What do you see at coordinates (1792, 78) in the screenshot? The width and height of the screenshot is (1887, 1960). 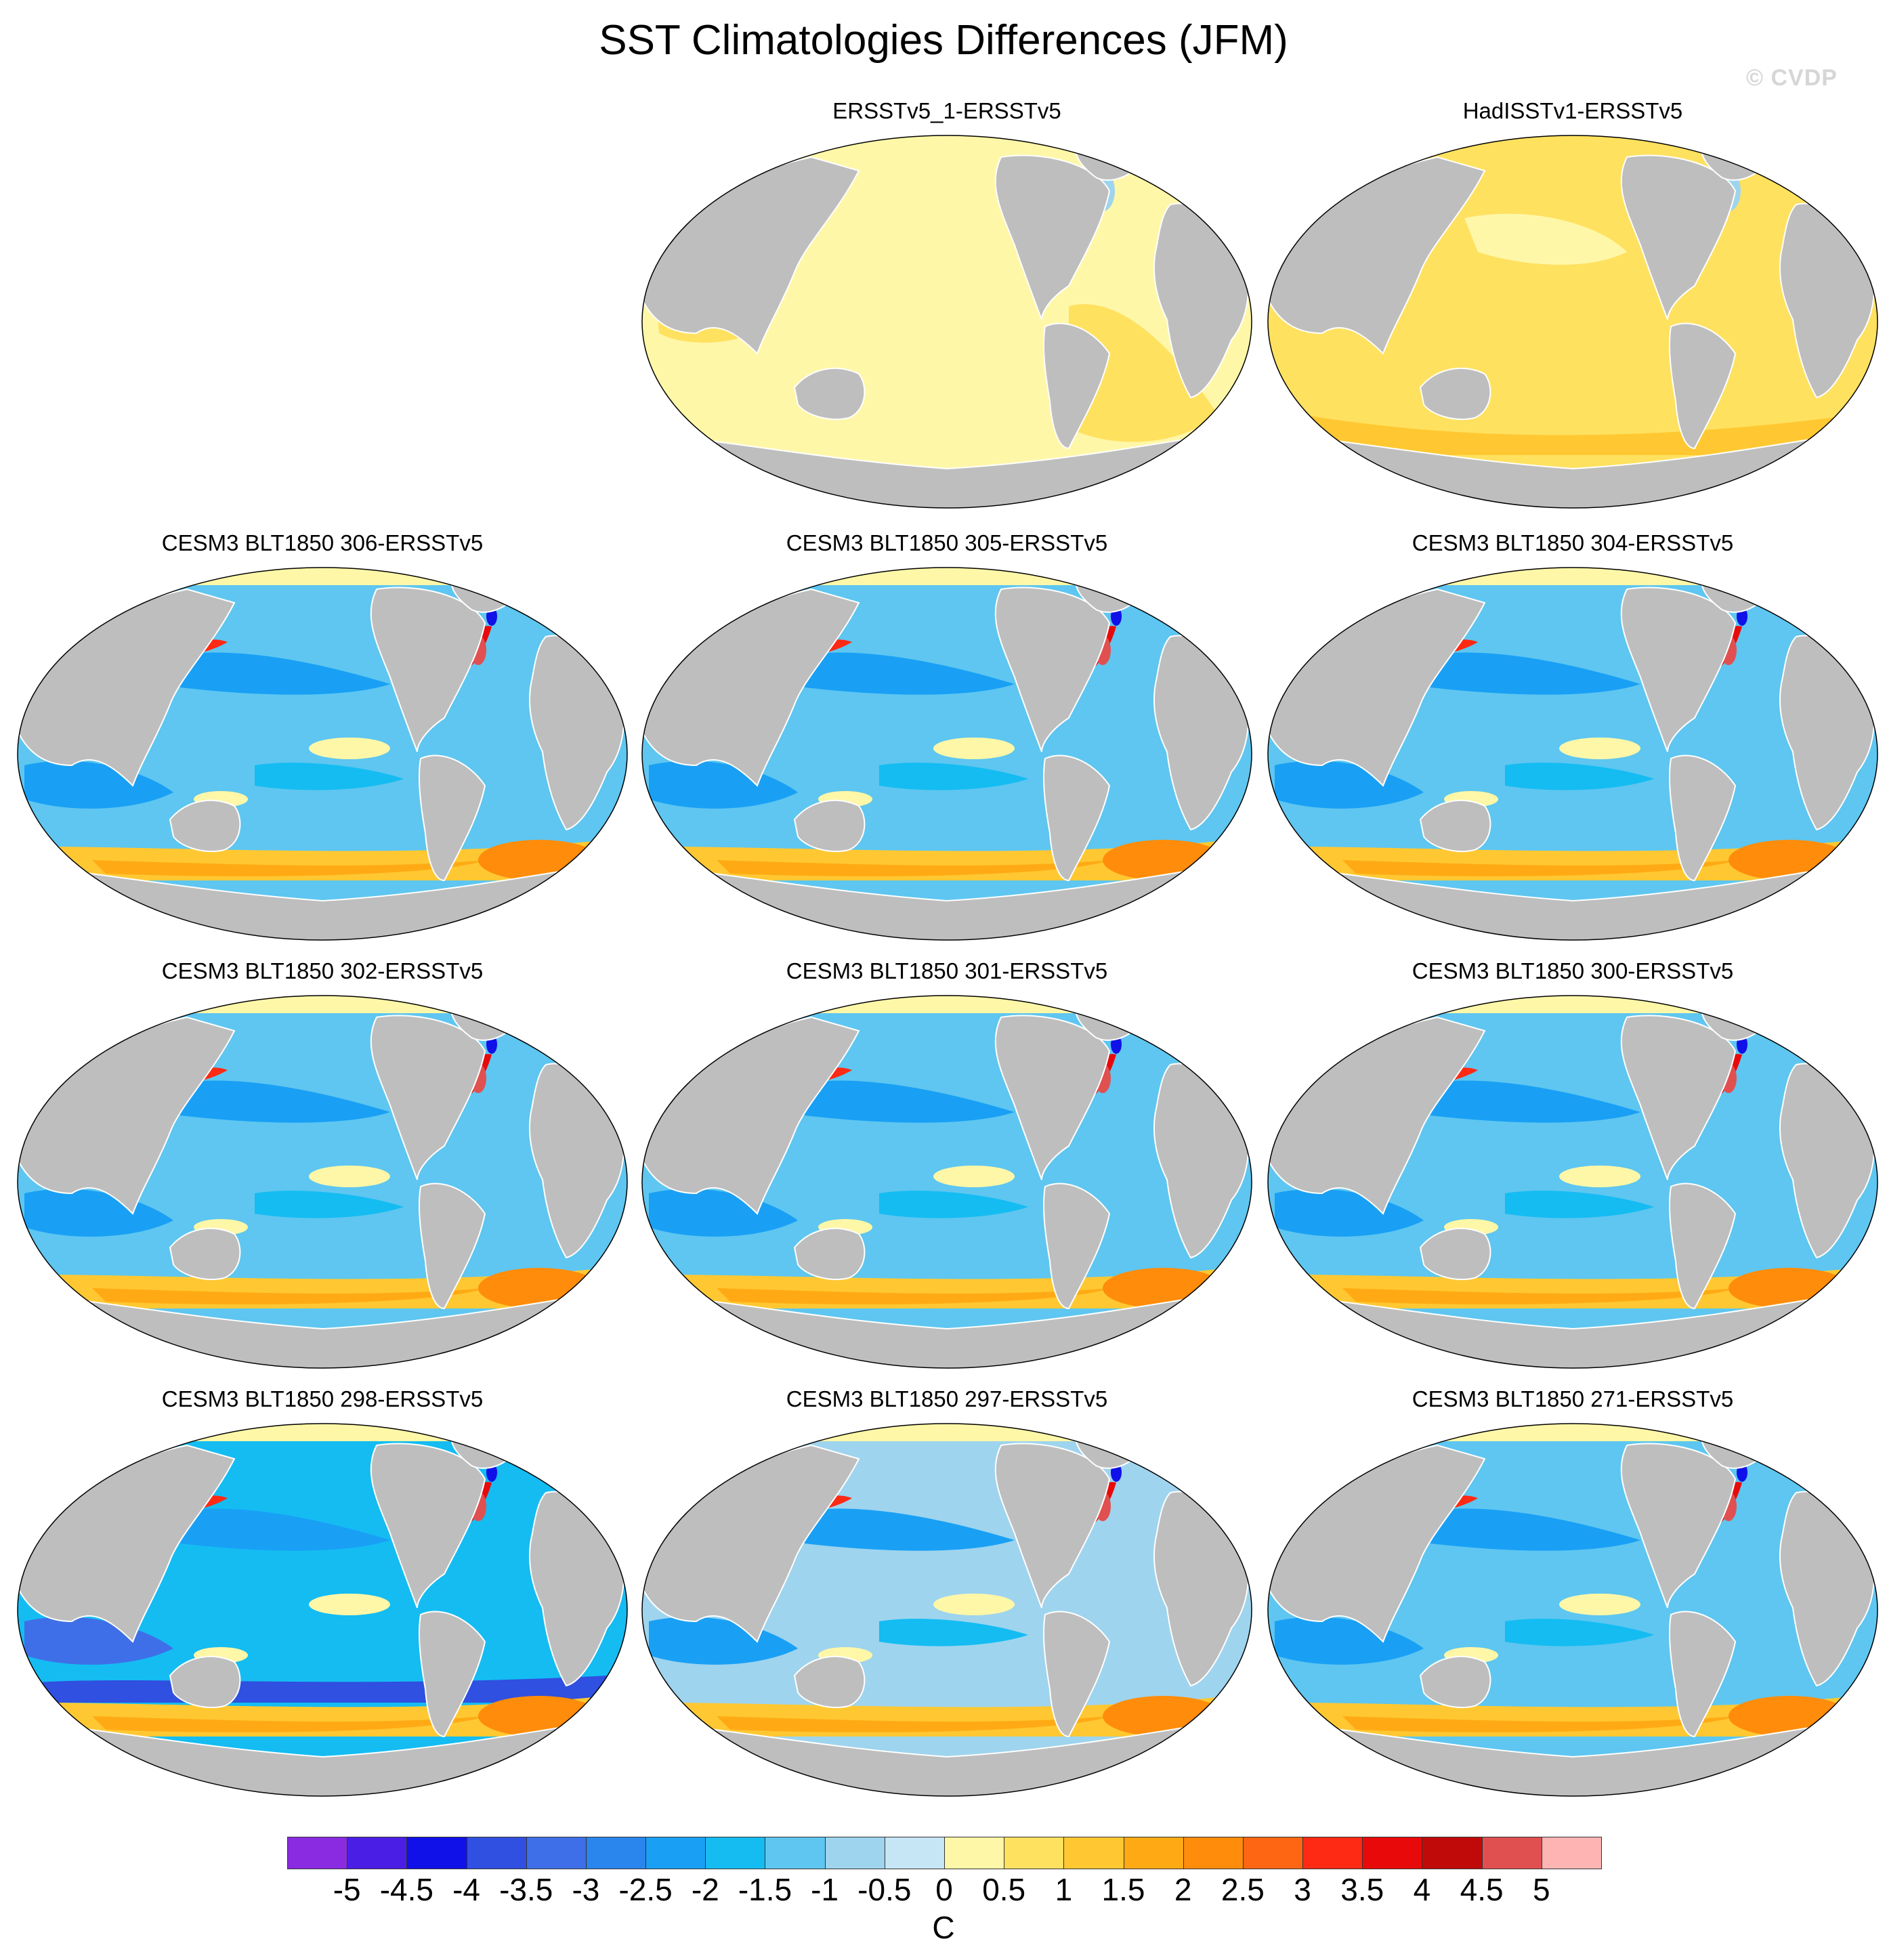 I see `watermark: © CVDP` at bounding box center [1792, 78].